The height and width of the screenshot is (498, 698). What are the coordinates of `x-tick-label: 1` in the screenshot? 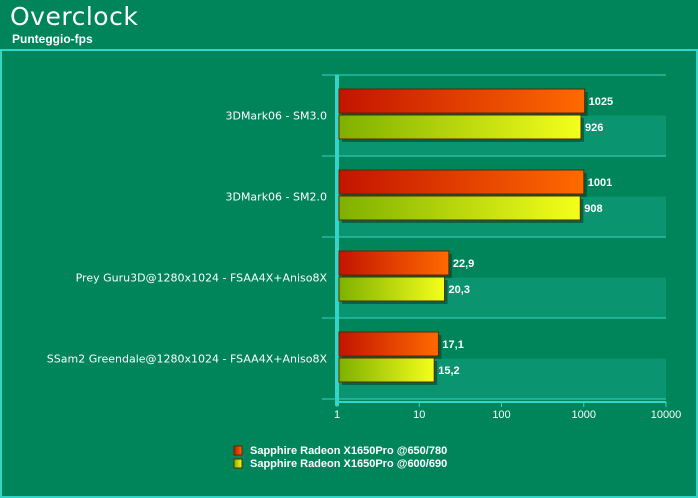 It's located at (337, 415).